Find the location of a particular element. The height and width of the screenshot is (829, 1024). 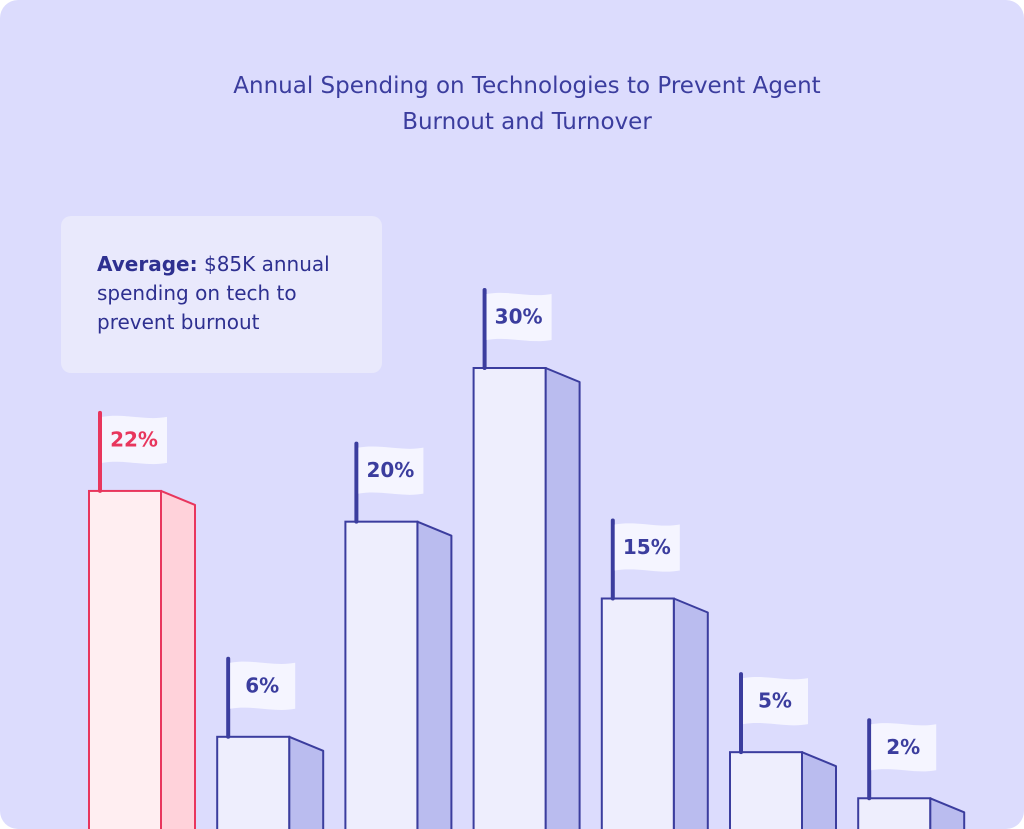

value-label: 15% is located at coordinates (647, 547).